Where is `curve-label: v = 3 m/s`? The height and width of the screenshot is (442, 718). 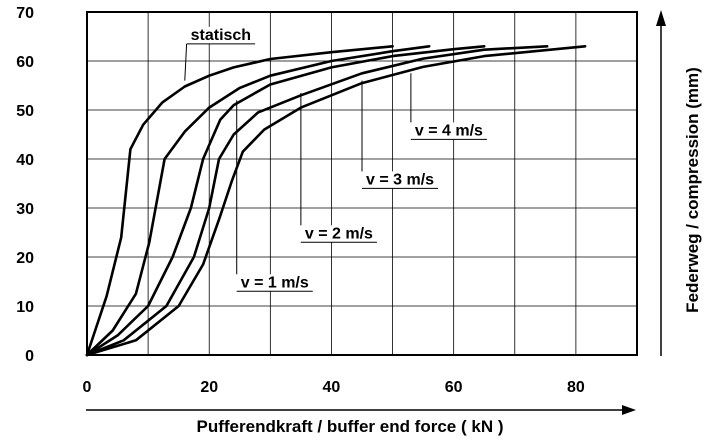
curve-label: v = 3 m/s is located at coordinates (400, 179).